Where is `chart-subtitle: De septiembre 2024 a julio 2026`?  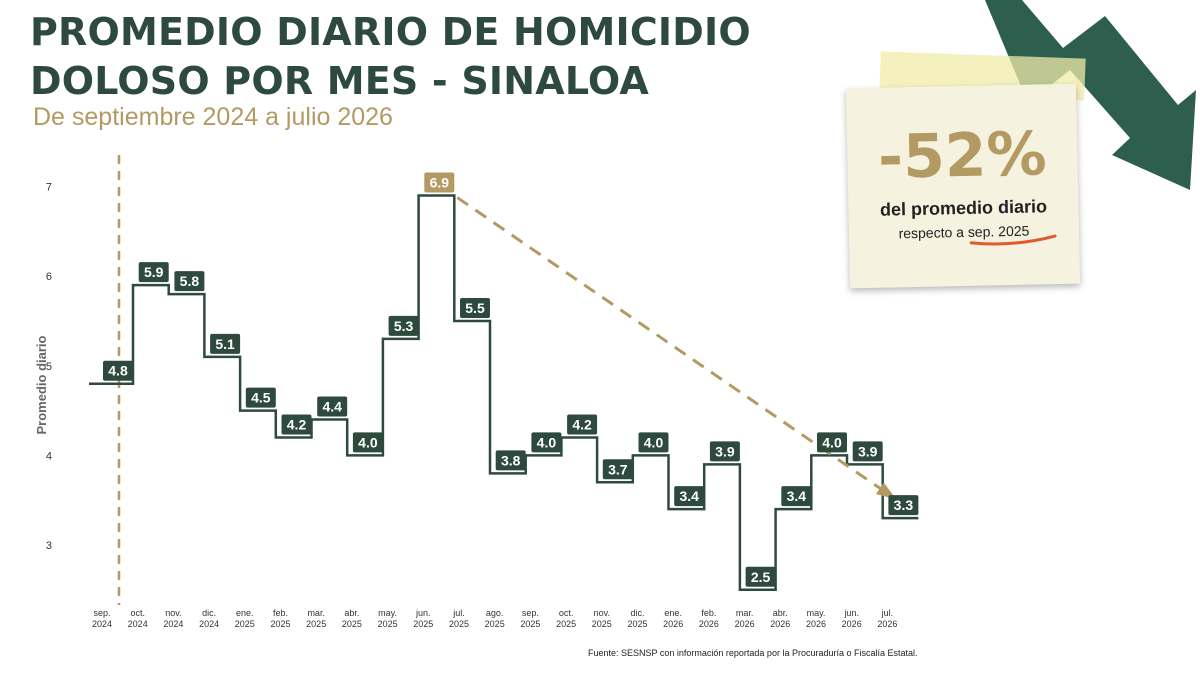 chart-subtitle: De septiembre 2024 a julio 2026 is located at coordinates (213, 117).